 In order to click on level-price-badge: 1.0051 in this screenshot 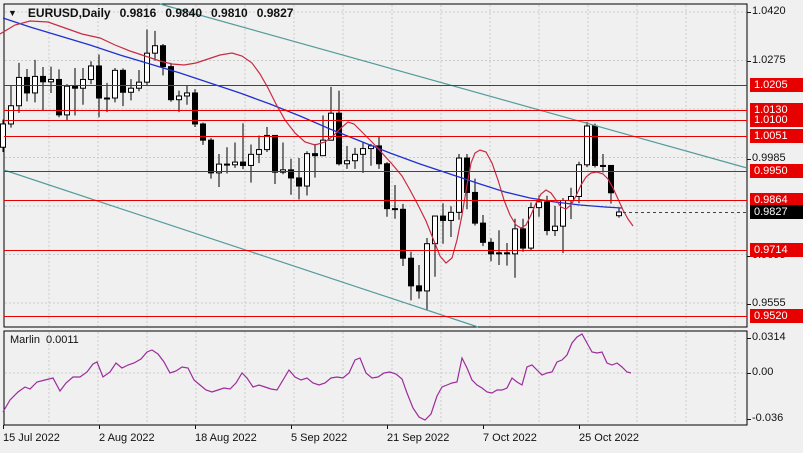, I will do `click(776, 136)`.